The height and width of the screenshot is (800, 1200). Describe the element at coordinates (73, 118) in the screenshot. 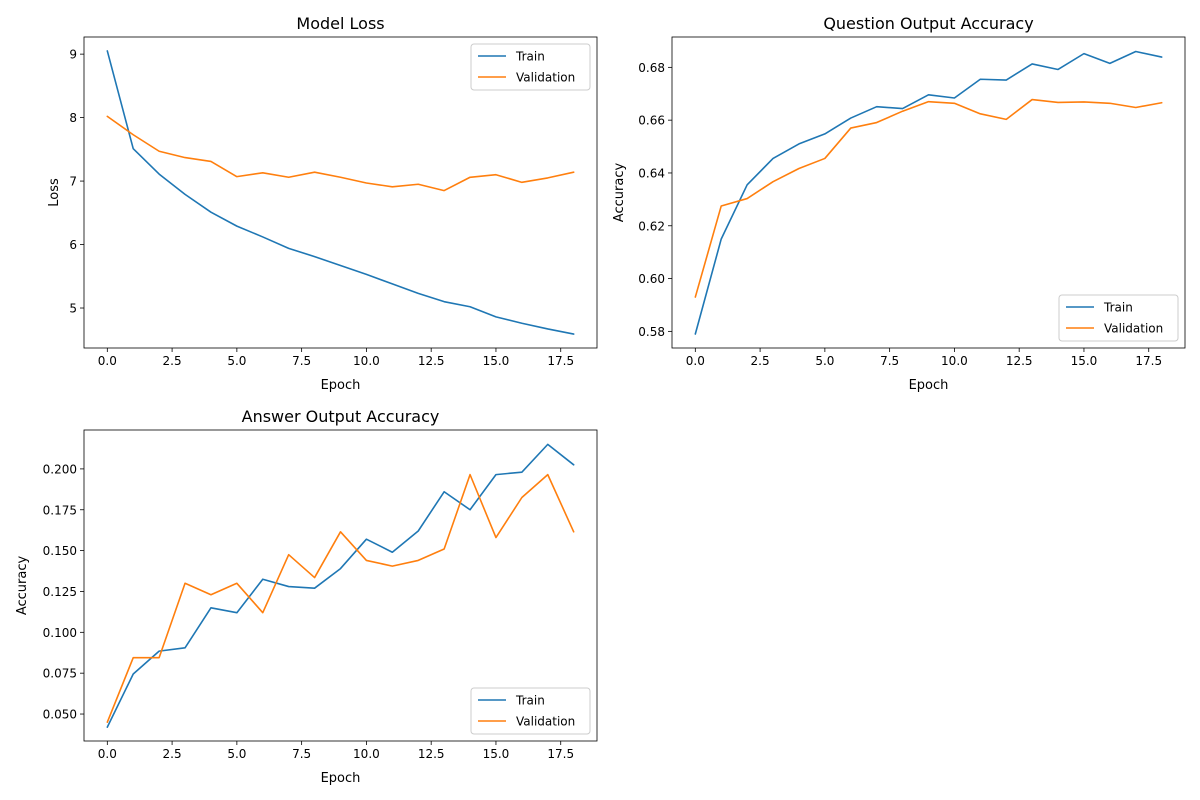

I see `y-tick-label: 8` at that location.